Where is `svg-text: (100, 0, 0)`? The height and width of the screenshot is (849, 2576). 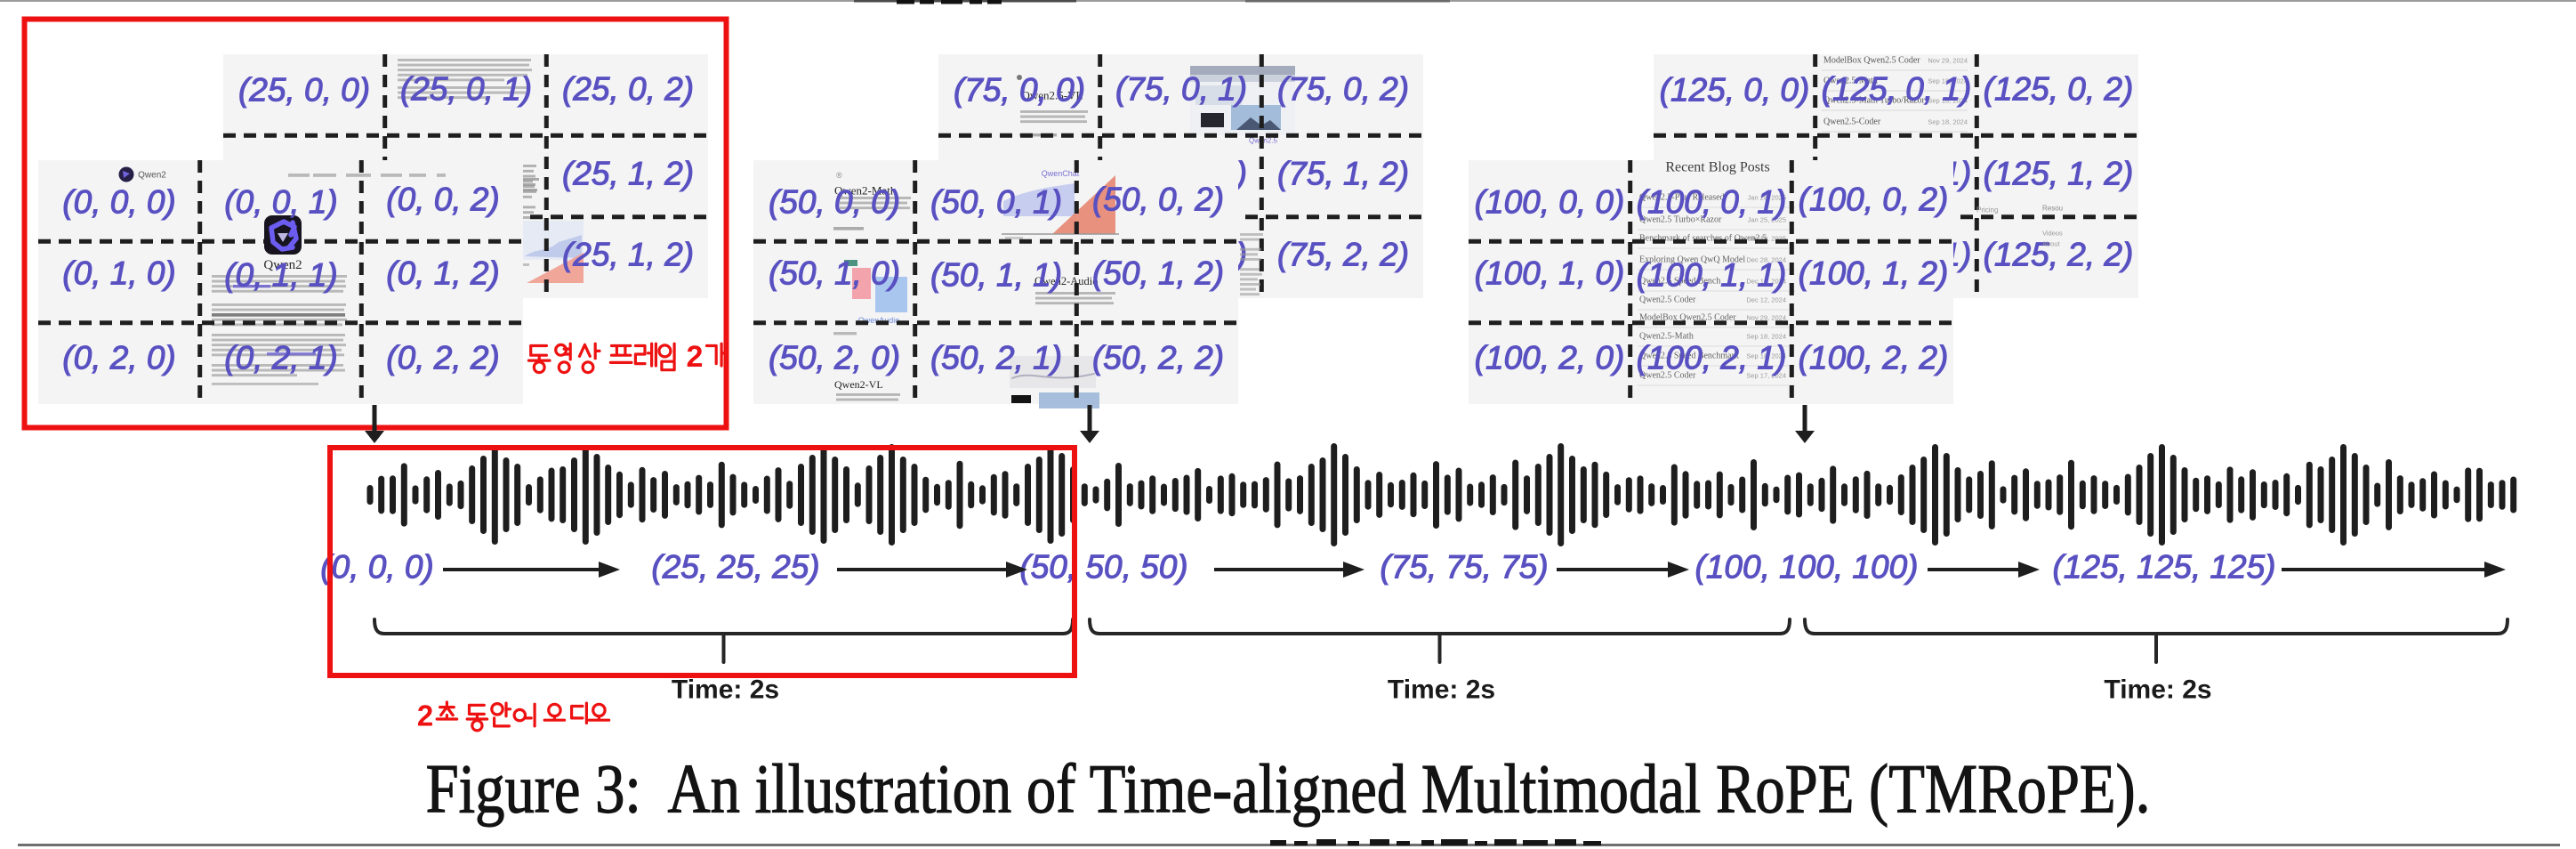
svg-text: (100, 0, 0) is located at coordinates (1550, 202).